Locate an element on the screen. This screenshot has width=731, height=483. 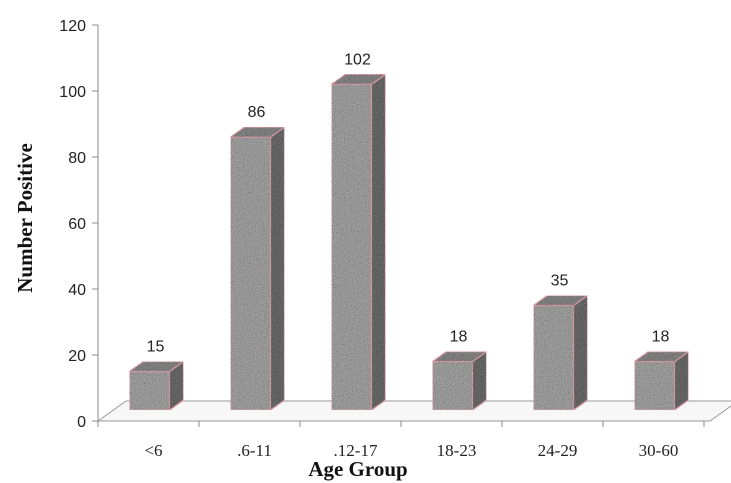
x-tick-label: 30-60 is located at coordinates (659, 450).